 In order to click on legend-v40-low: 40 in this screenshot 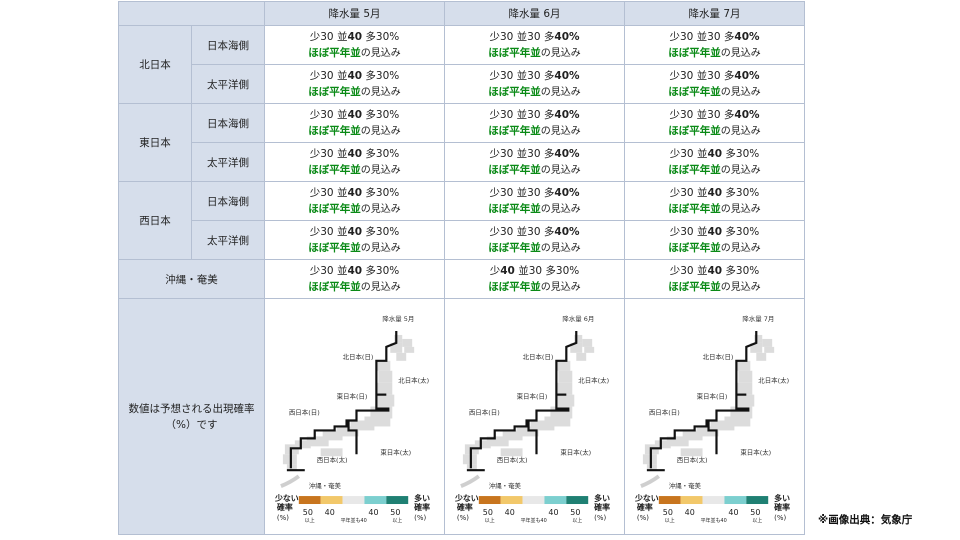, I will do `click(510, 512)`.